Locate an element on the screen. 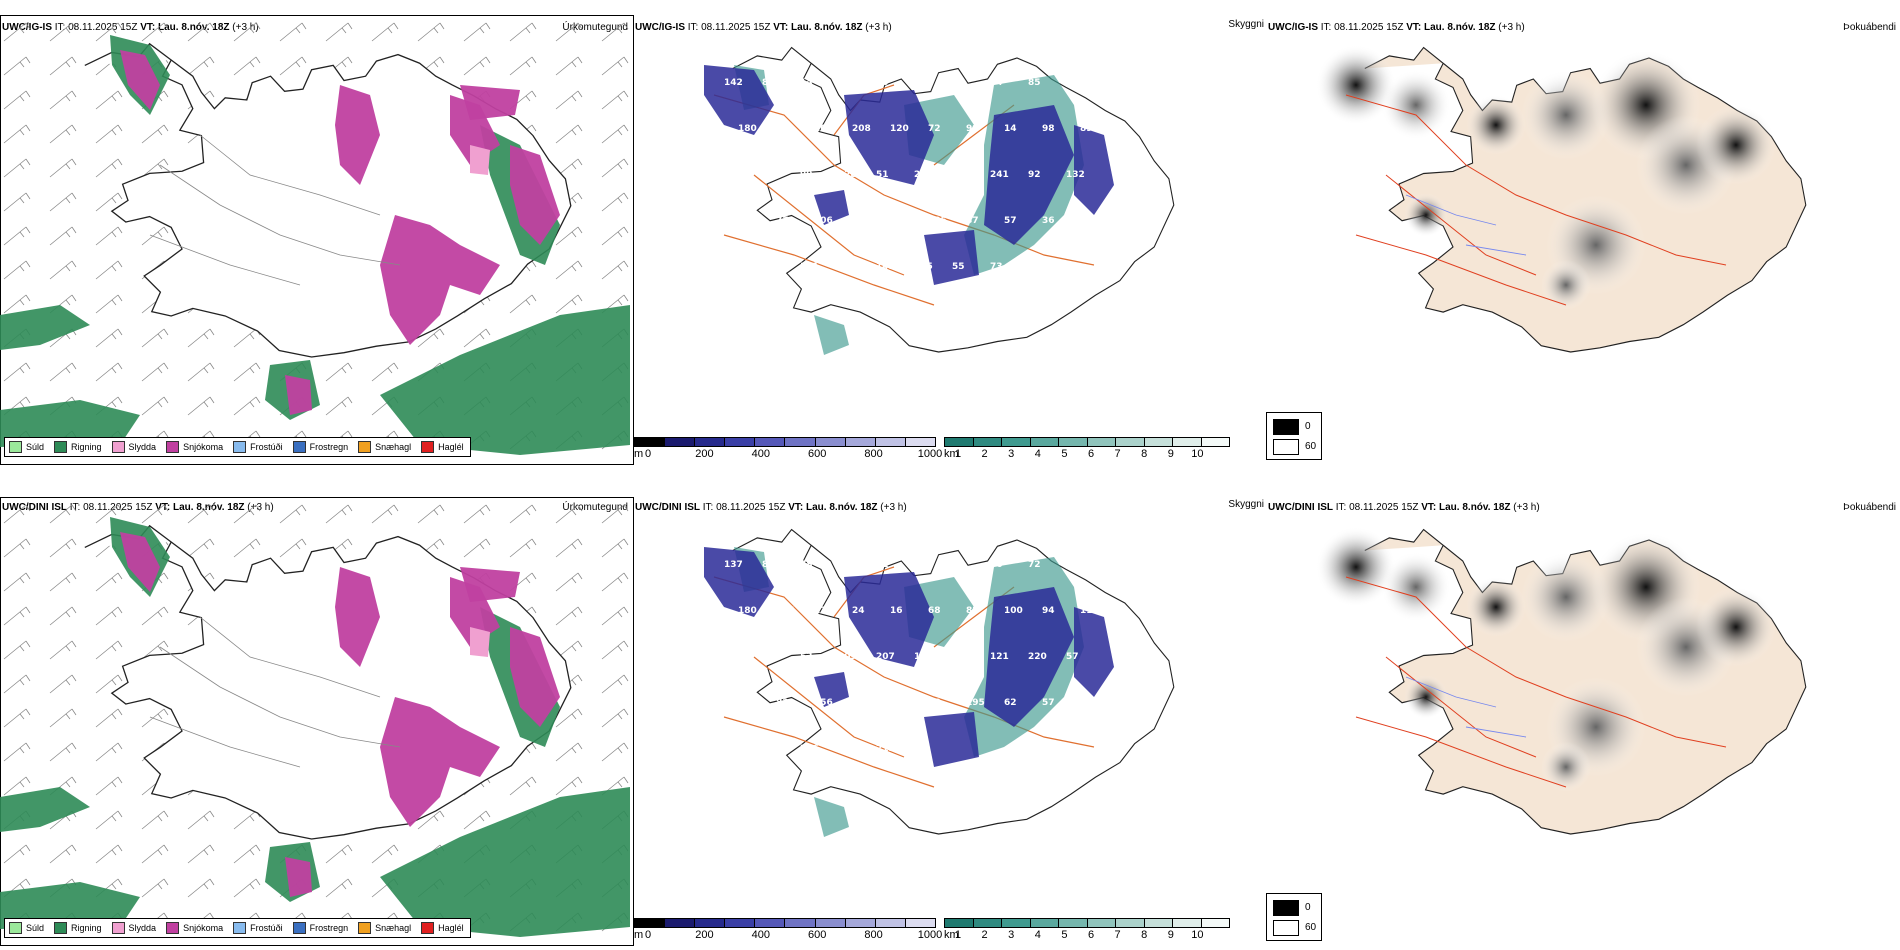 Image resolution: width=1900 pixels, height=950 pixels. legend-item-0: Súld is located at coordinates (27, 447).